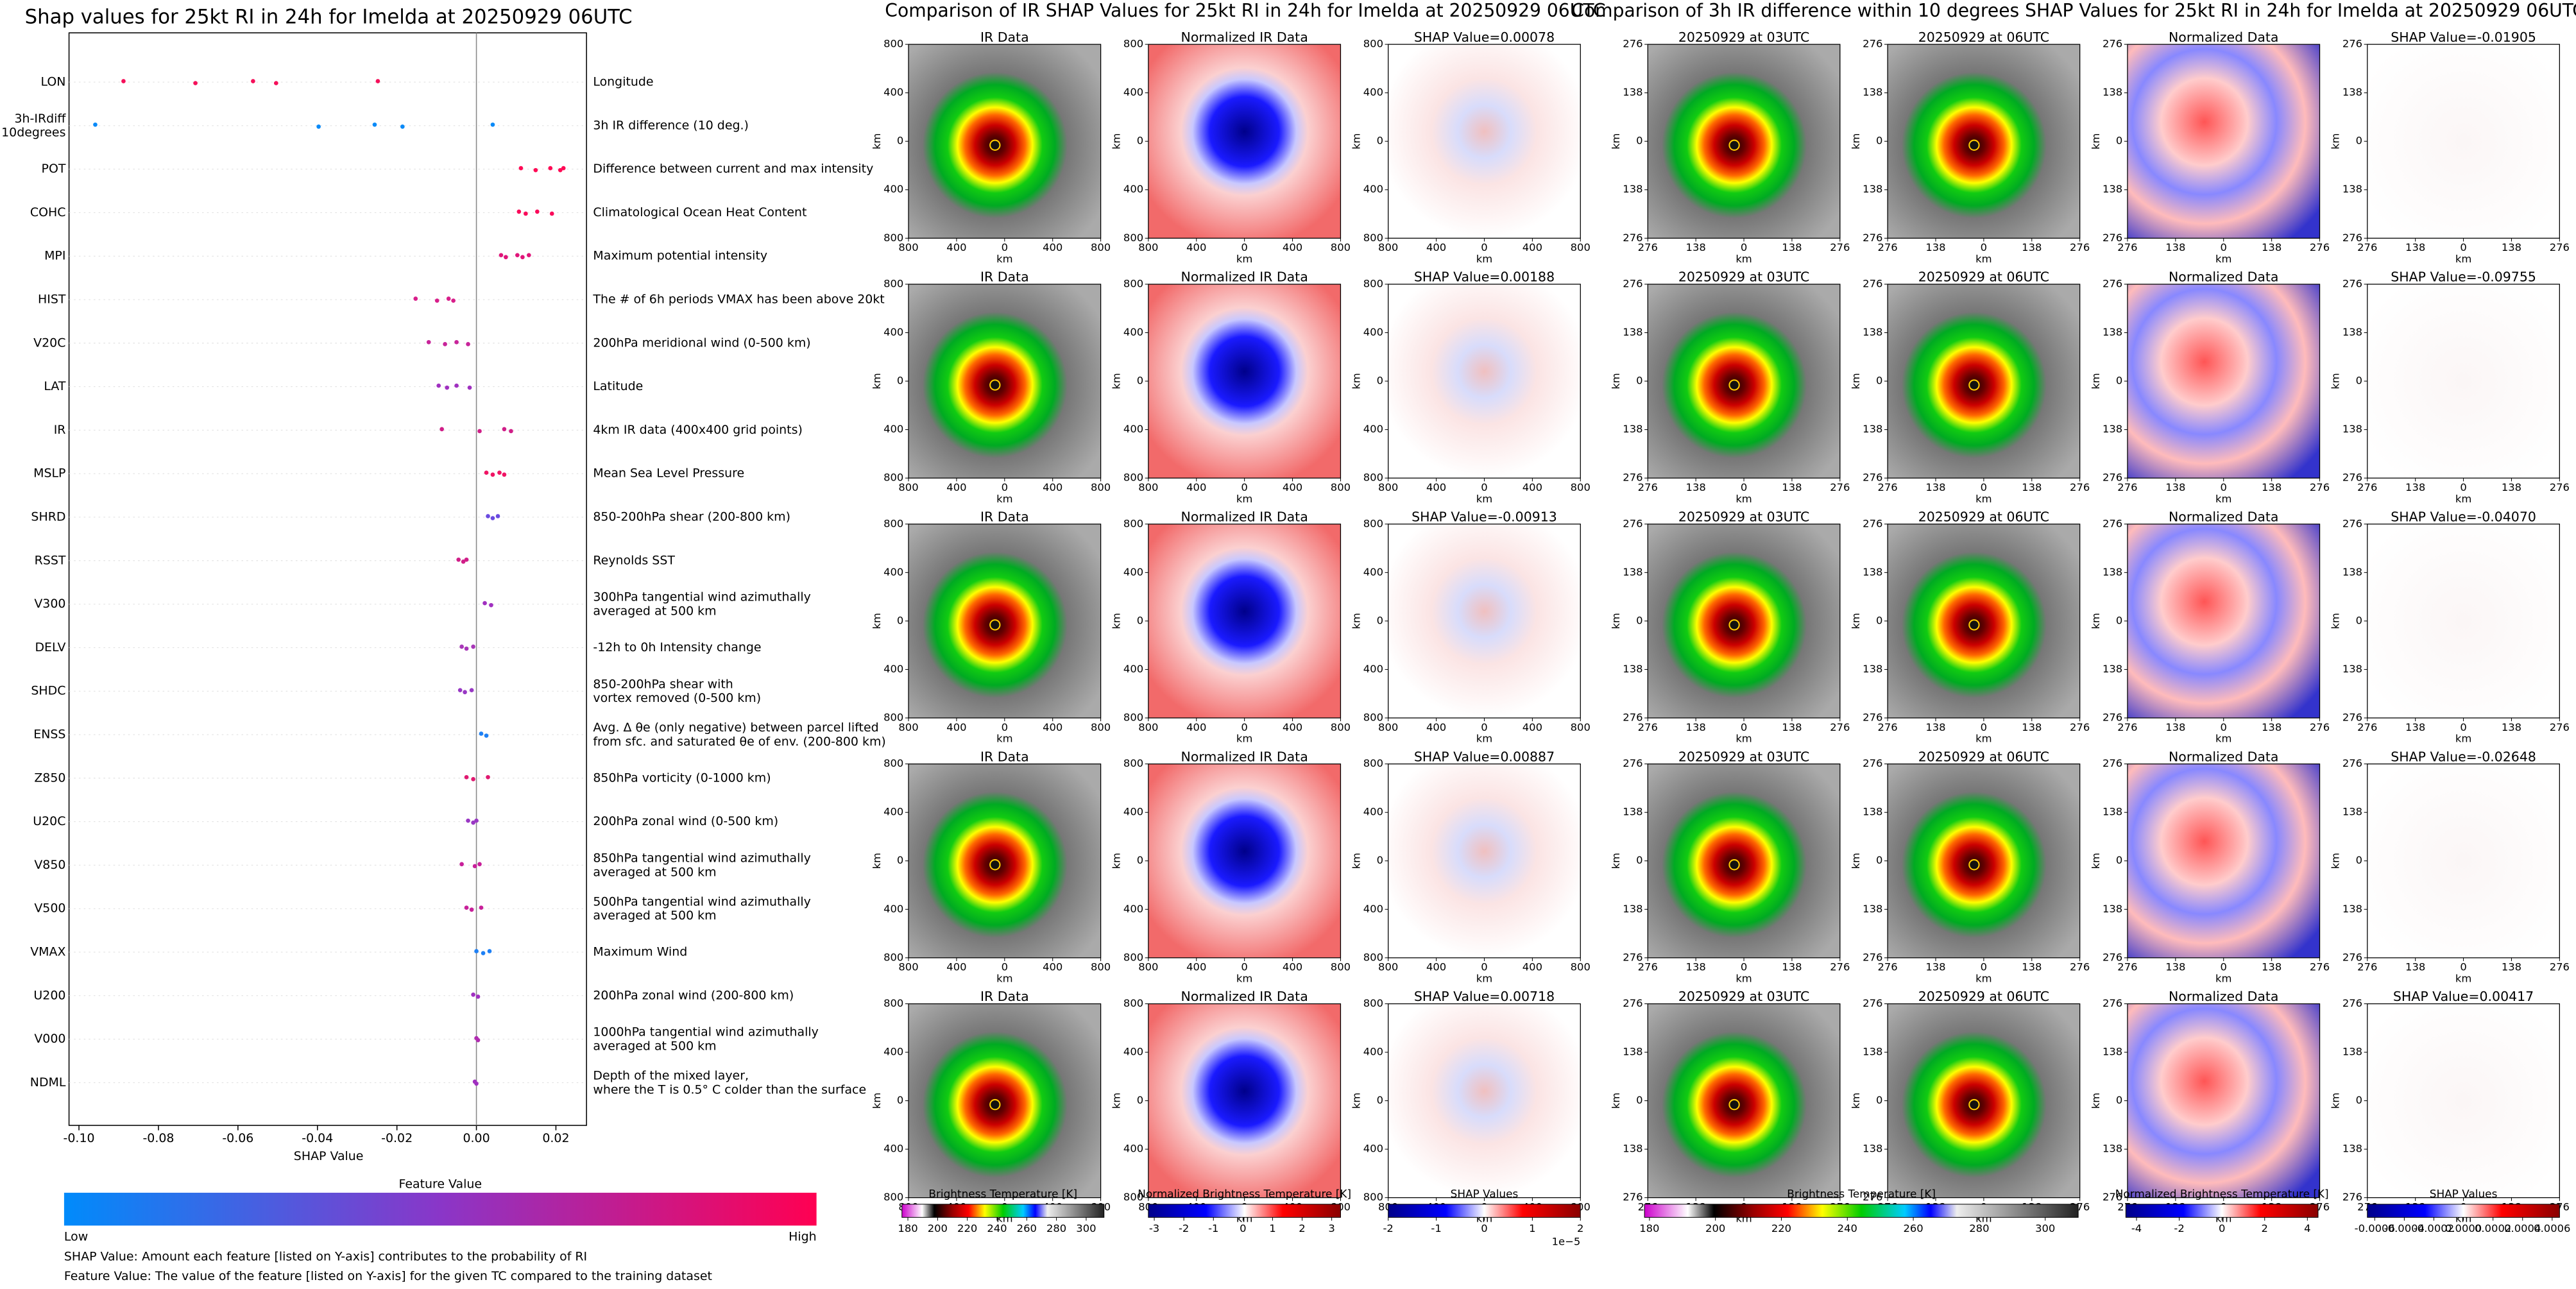 The width and height of the screenshot is (2576, 1289). I want to click on panel-title: IR Data, so click(1005, 756).